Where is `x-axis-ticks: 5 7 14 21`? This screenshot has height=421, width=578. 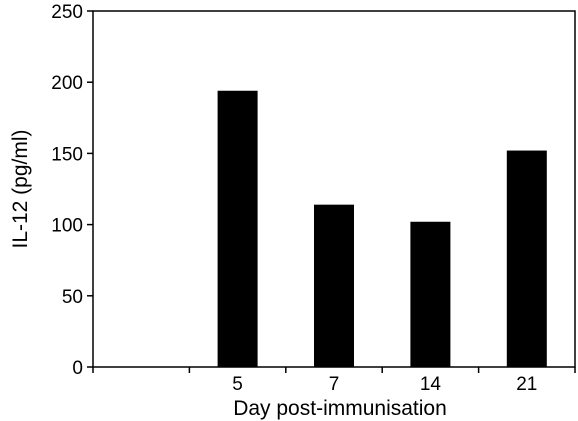
x-axis-ticks: 5 7 14 21 is located at coordinates (334, 381).